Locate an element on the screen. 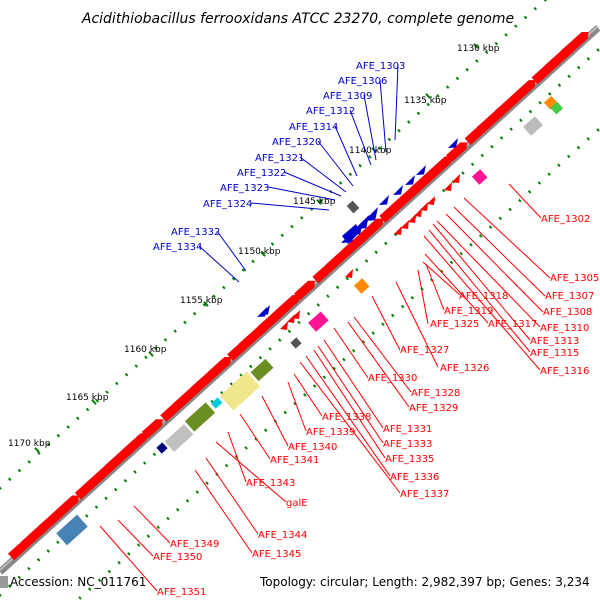  gene-label-afe-1333: AFE_1333 is located at coordinates (407, 444).